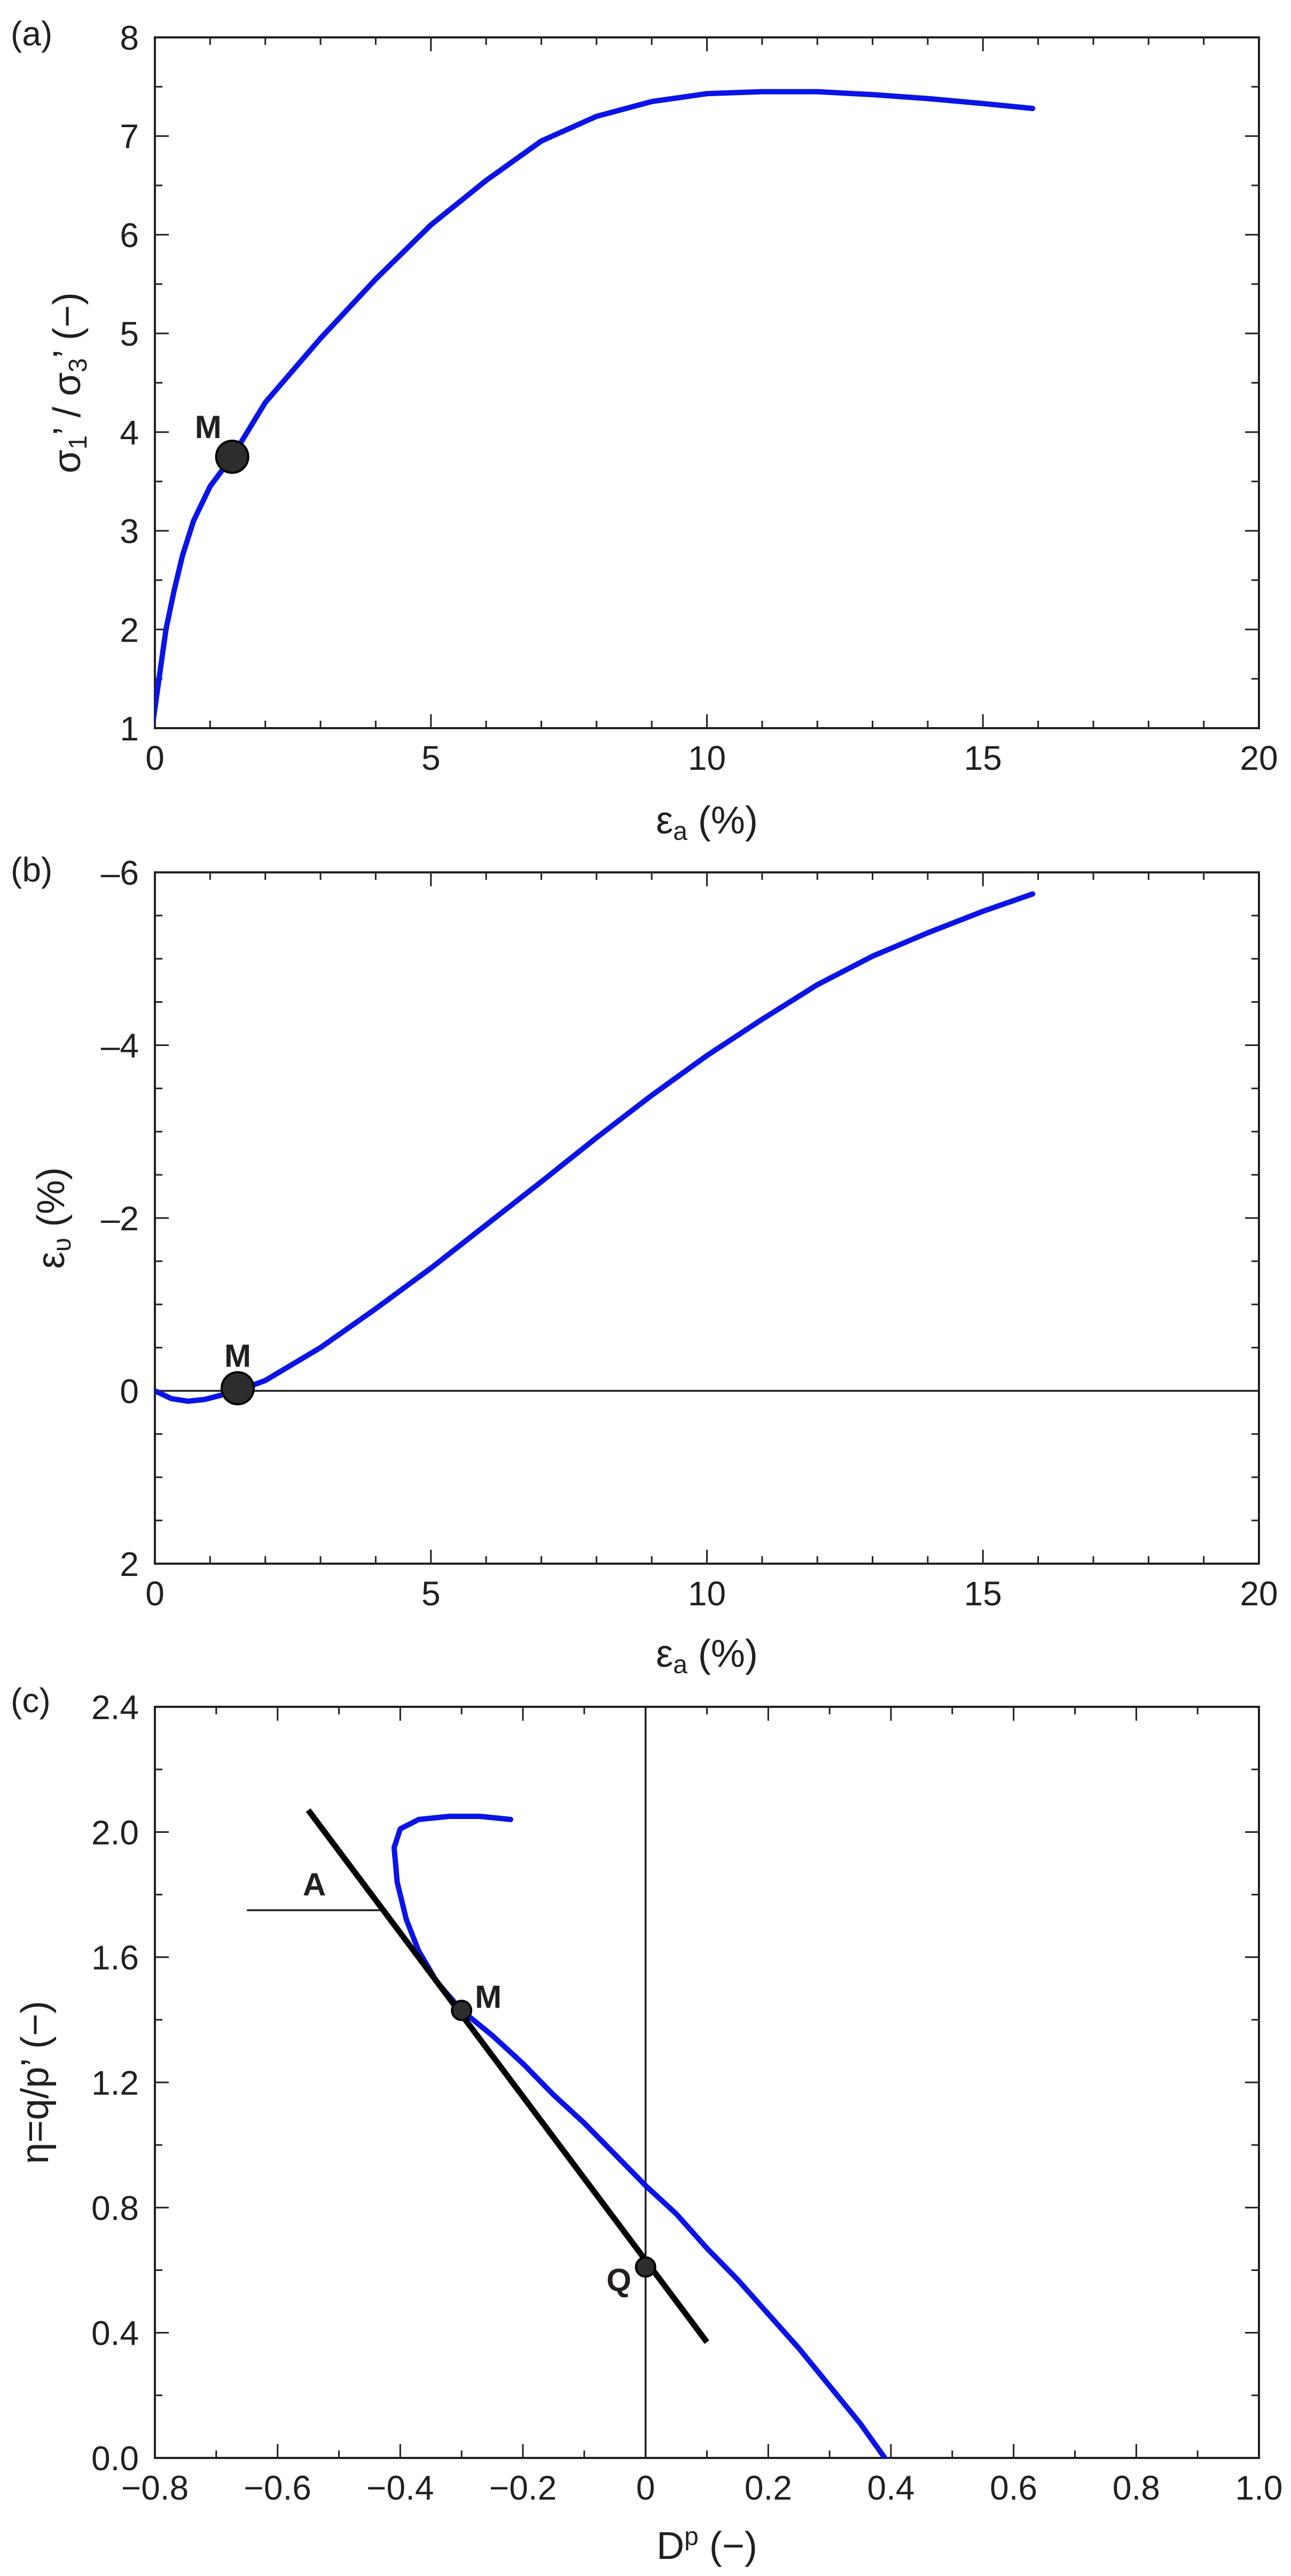 The image size is (1291, 2576). What do you see at coordinates (129, 531) in the screenshot?
I see `y-tick-label: 3` at bounding box center [129, 531].